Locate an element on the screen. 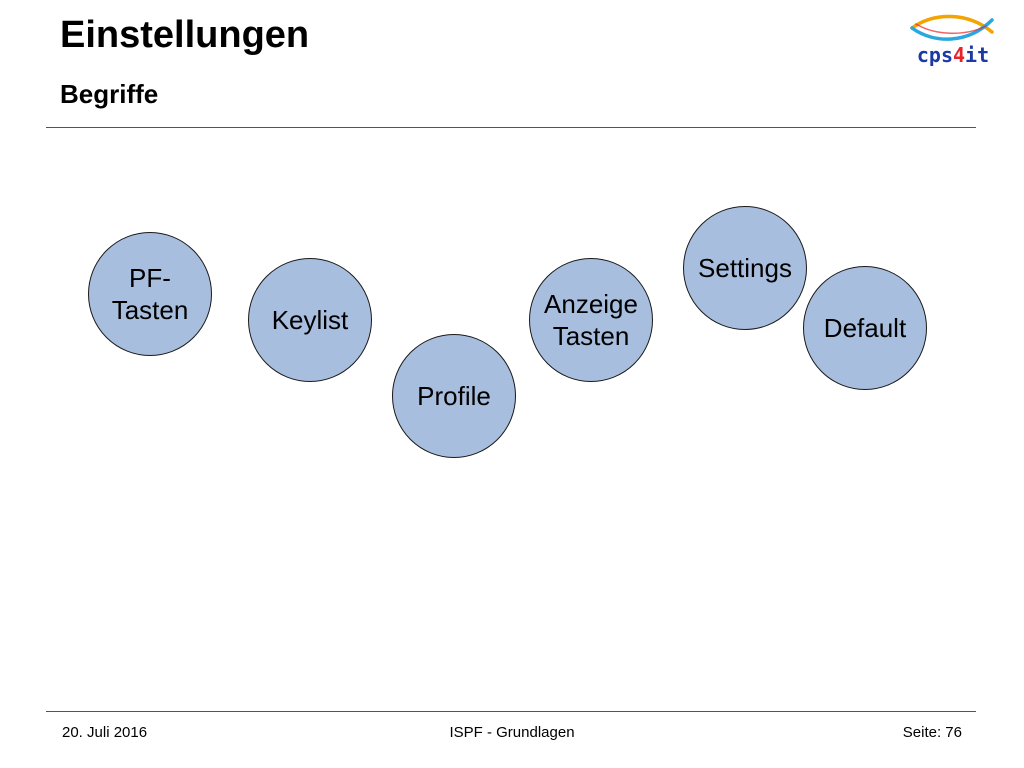 The width and height of the screenshot is (1024, 768). concept-default: Default is located at coordinates (865, 328).